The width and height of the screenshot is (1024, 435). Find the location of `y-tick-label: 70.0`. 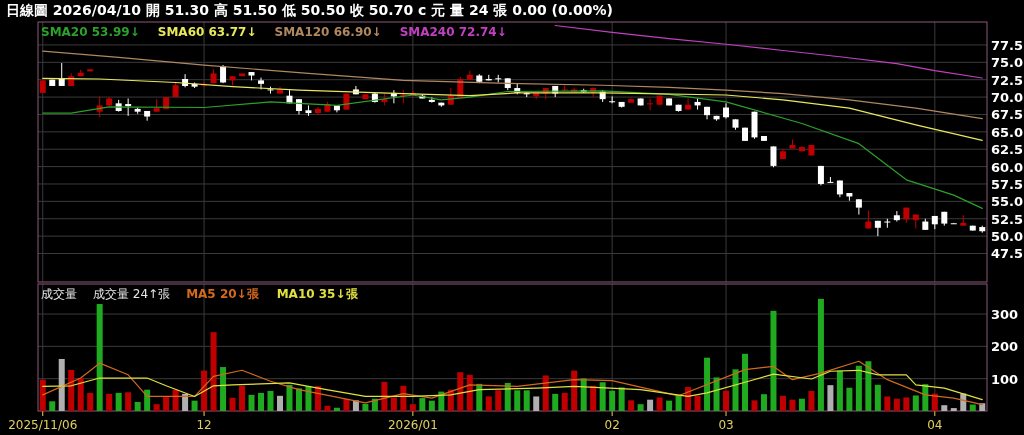

y-tick-label: 70.0 is located at coordinates (1007, 98).